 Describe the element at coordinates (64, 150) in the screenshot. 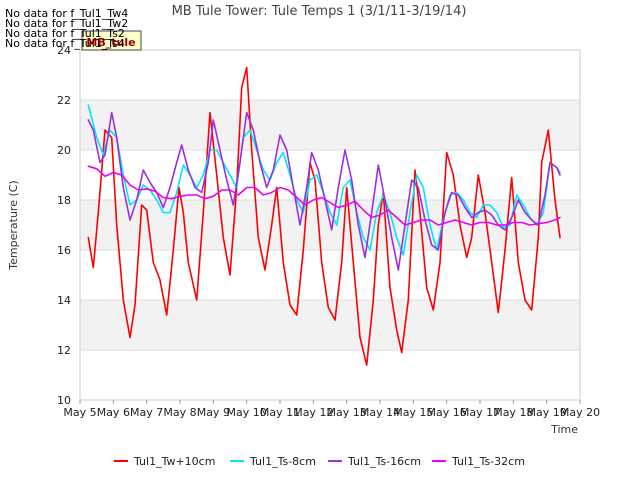

I see `y-tick-label: 20` at that location.